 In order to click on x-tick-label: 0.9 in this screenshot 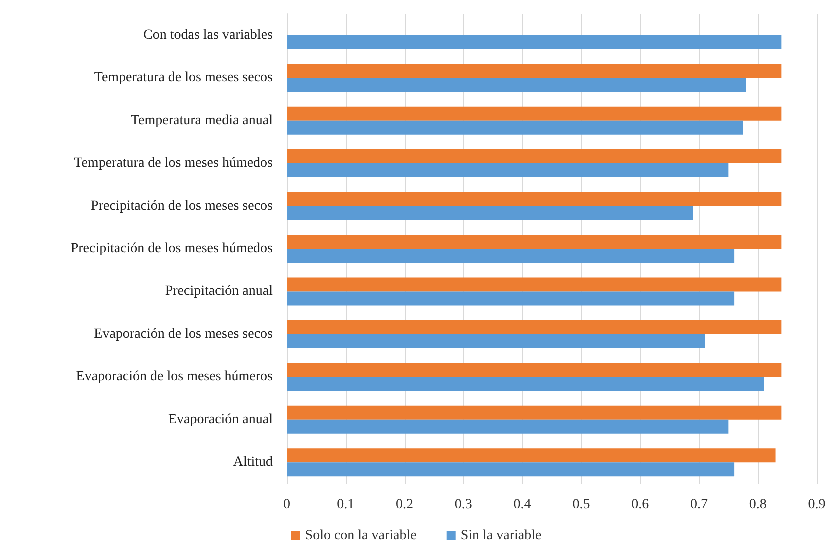, I will do `click(817, 505)`.